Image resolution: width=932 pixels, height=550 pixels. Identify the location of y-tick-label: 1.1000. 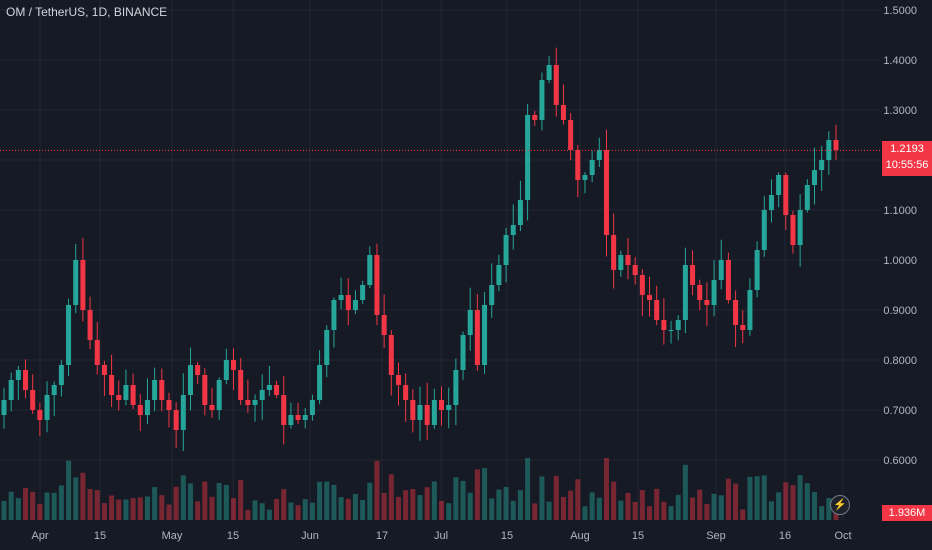
(900, 211).